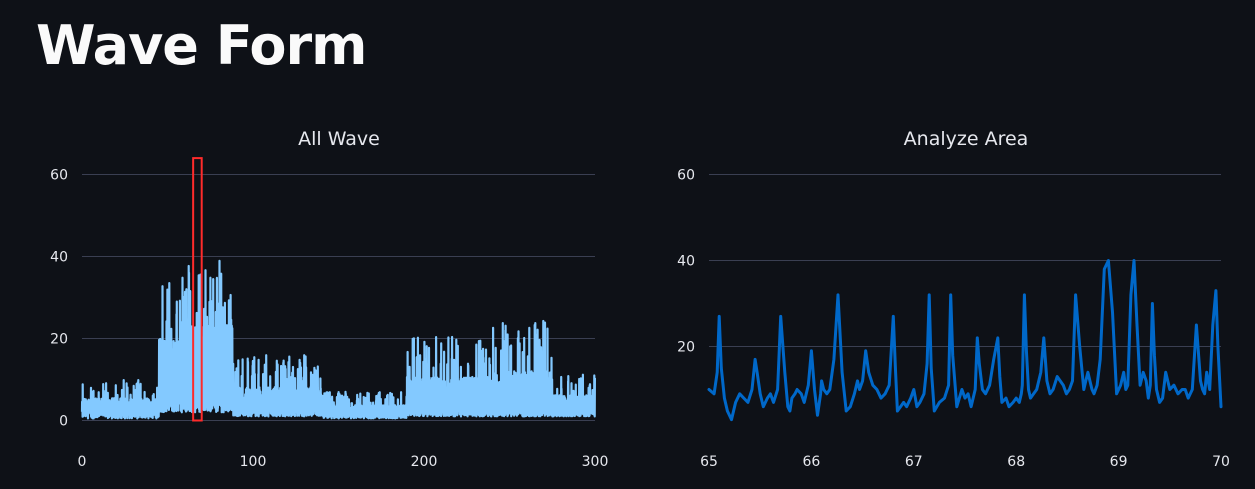 The height and width of the screenshot is (489, 1255). Describe the element at coordinates (339, 139) in the screenshot. I see `all-wave-chart-title: All Wave` at that location.